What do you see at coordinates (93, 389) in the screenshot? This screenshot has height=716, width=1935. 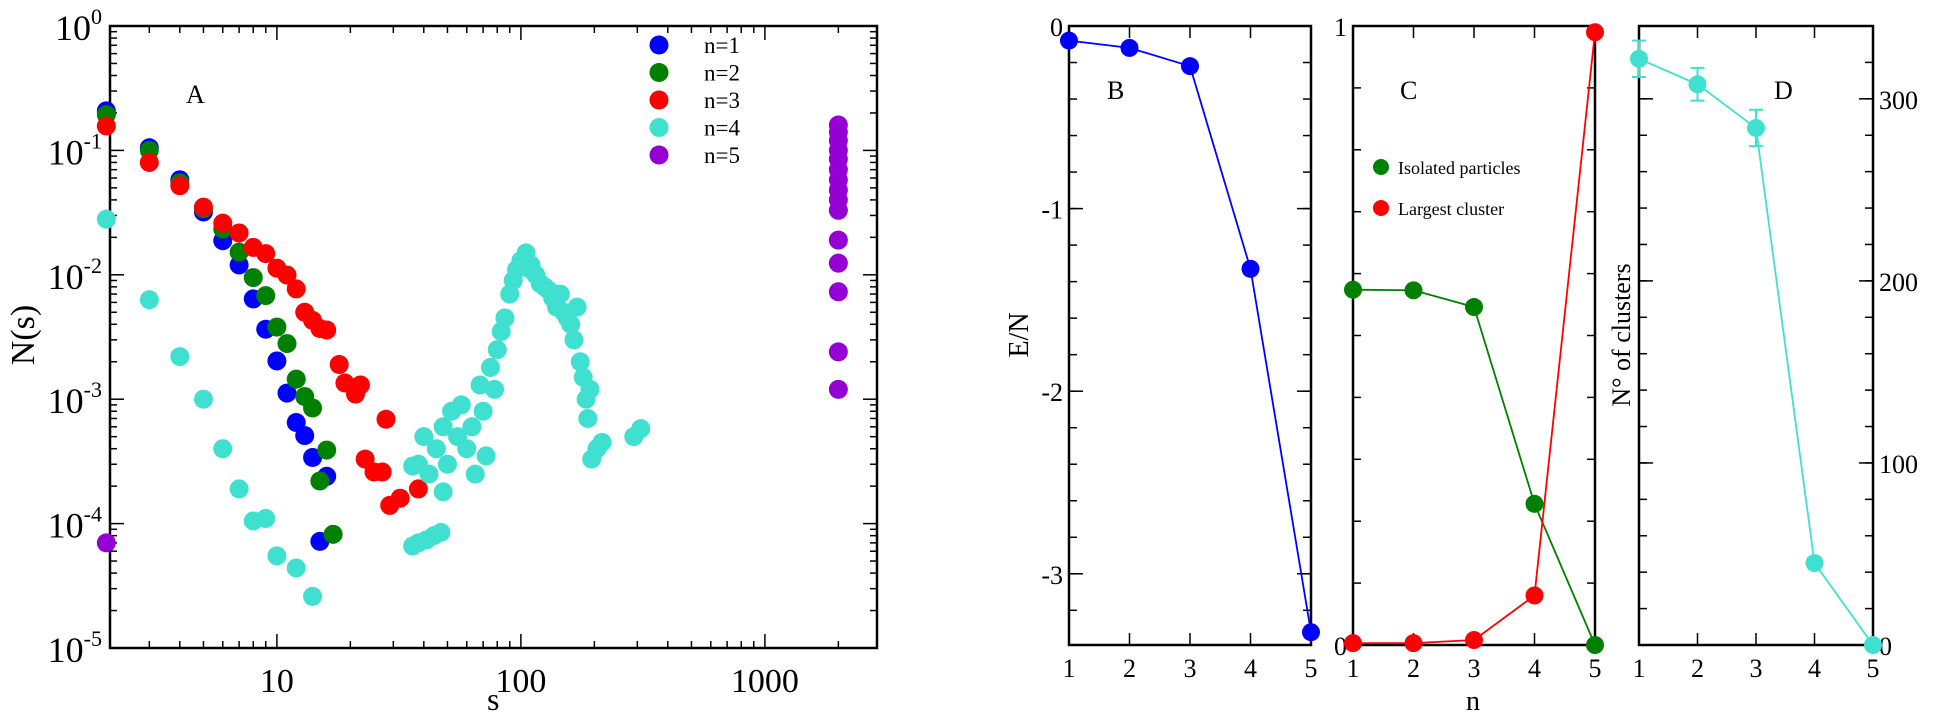 I see `y-tick-exponent: -3` at bounding box center [93, 389].